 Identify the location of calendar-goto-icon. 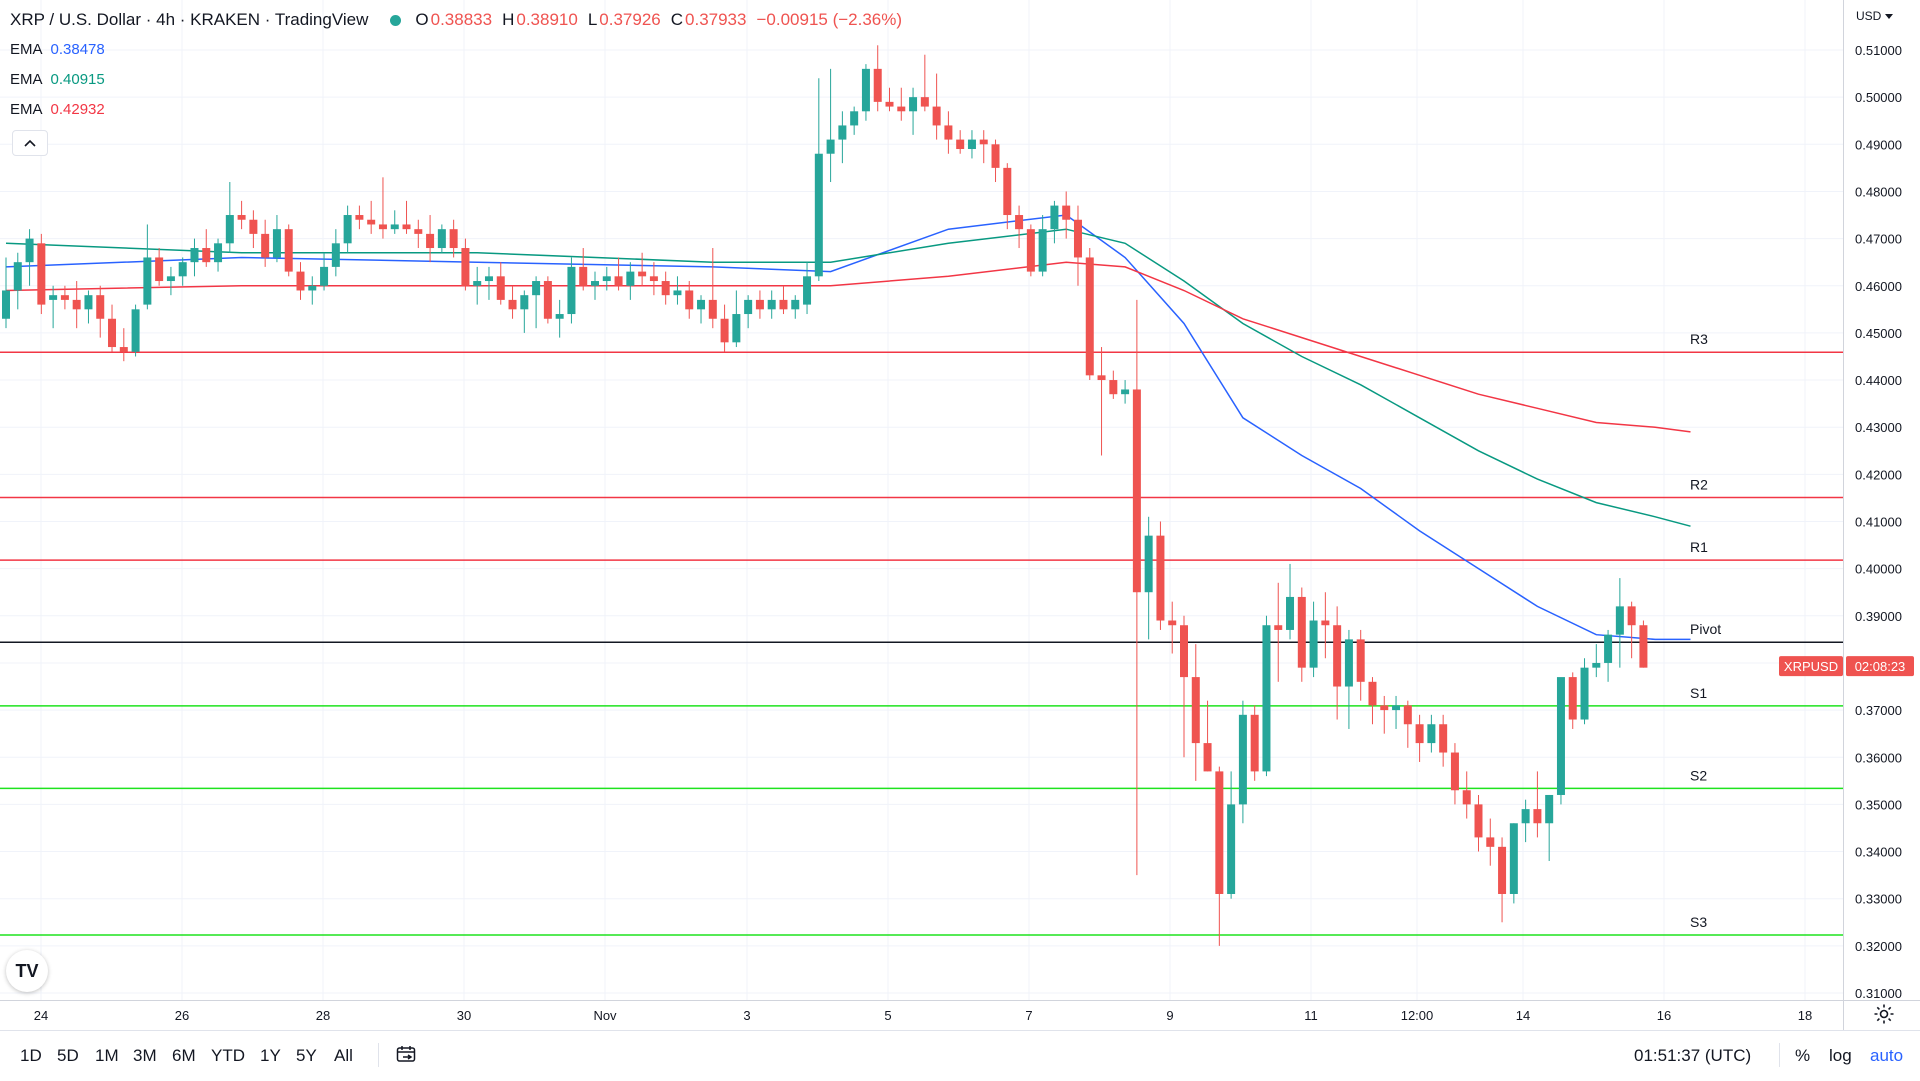
(406, 1054).